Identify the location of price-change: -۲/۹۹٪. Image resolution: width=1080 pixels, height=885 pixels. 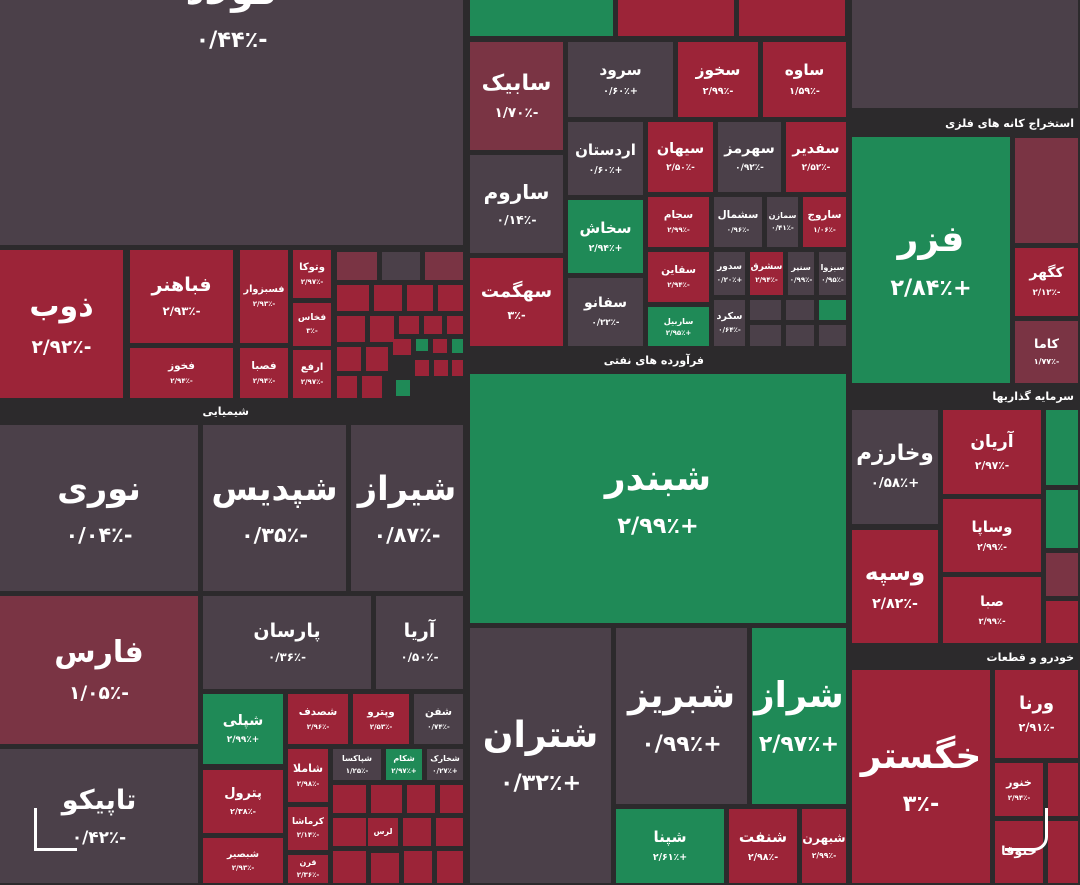
(678, 229).